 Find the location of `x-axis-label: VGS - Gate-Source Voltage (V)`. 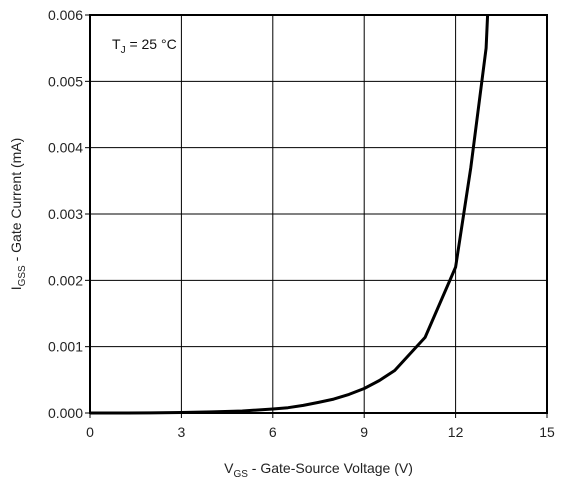

x-axis-label: VGS - Gate-Source Voltage (V) is located at coordinates (318, 470).